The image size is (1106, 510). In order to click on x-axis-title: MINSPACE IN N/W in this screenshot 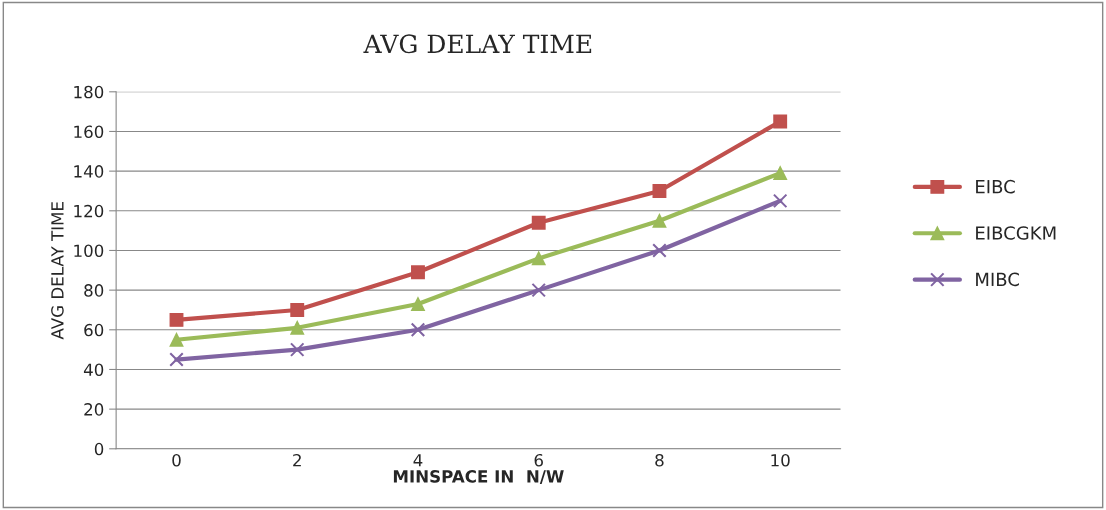, I will do `click(478, 477)`.